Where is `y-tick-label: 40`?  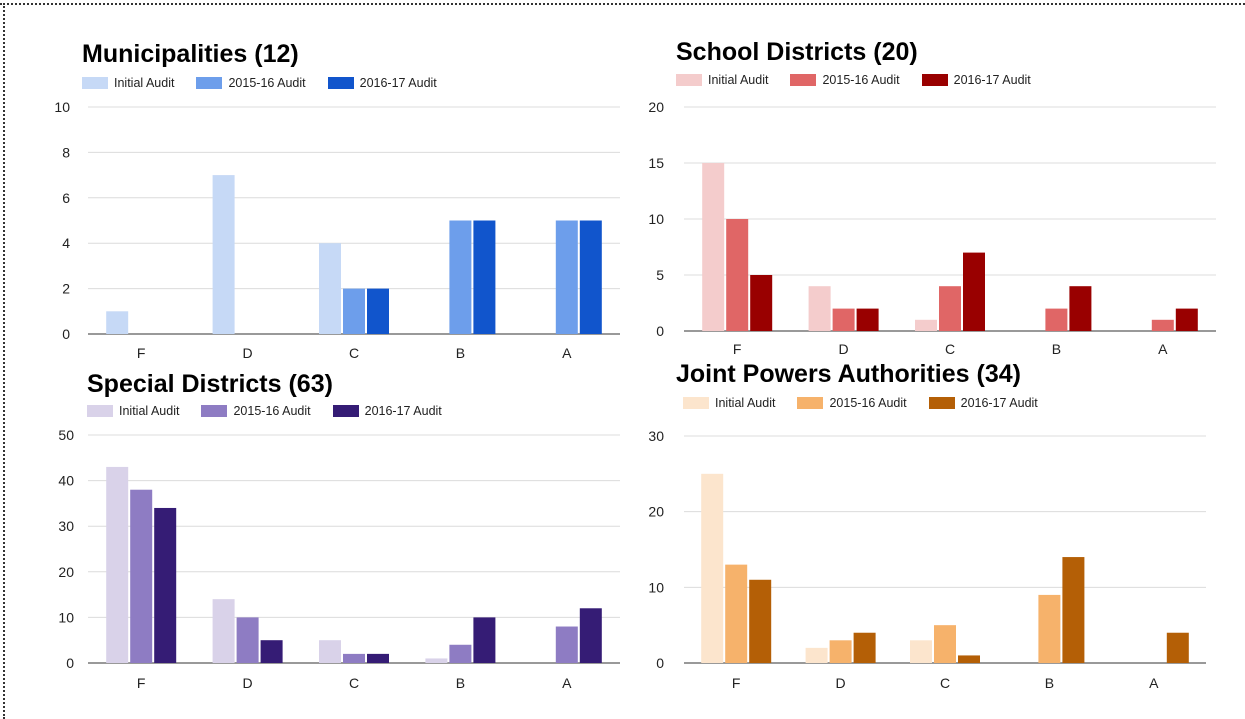
y-tick-label: 40 is located at coordinates (66, 481).